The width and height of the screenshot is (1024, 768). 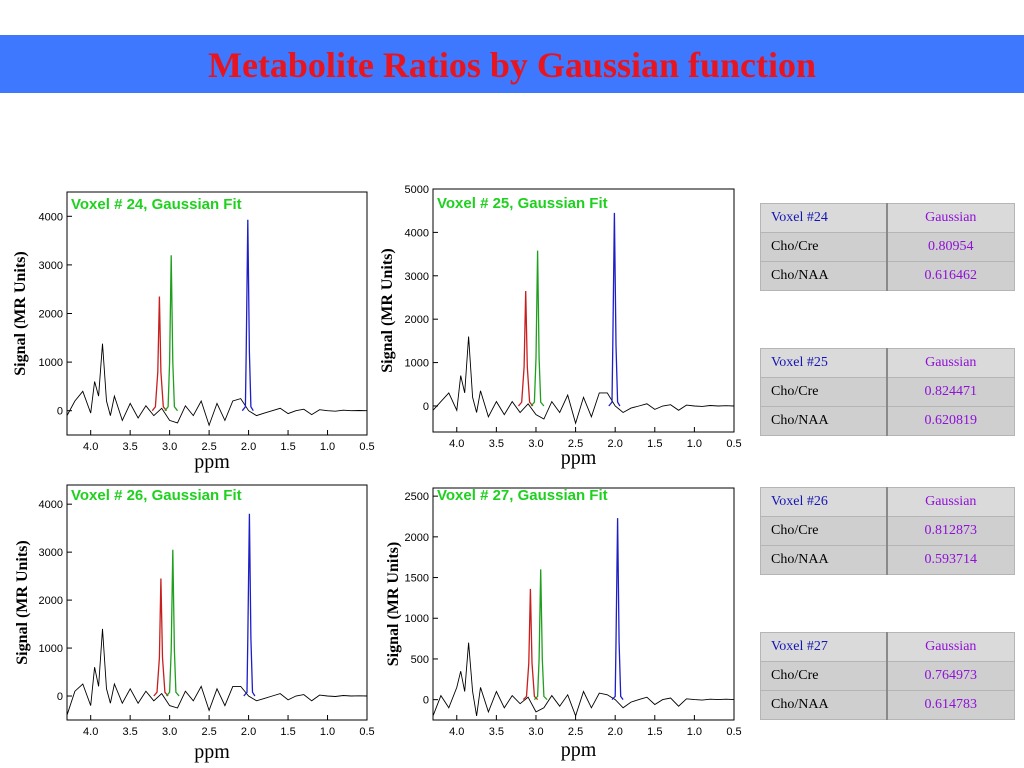 I want to click on y-tick-label: 2000, so click(x=417, y=320).